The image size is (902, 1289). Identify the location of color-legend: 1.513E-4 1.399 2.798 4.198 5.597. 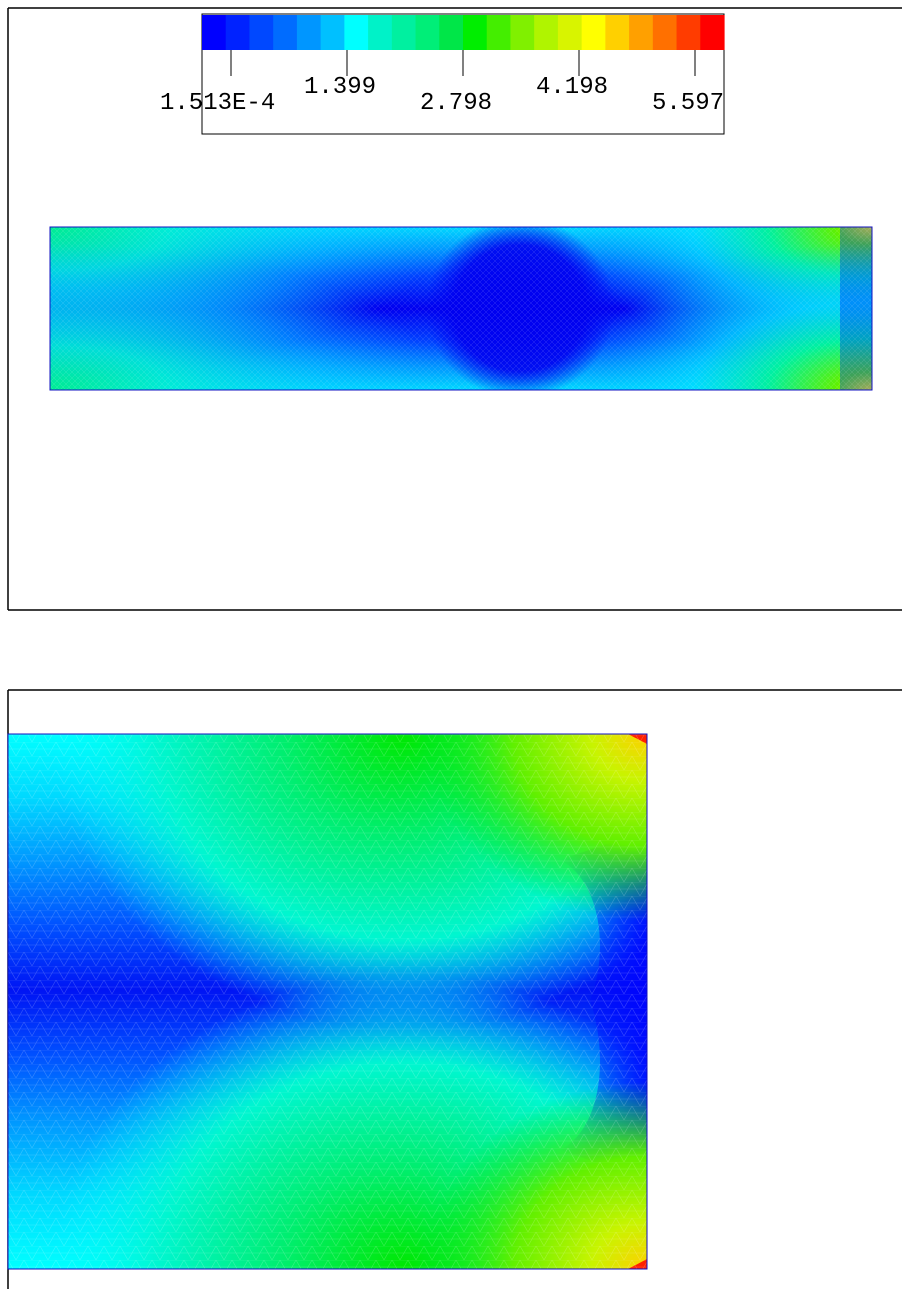
(442, 74).